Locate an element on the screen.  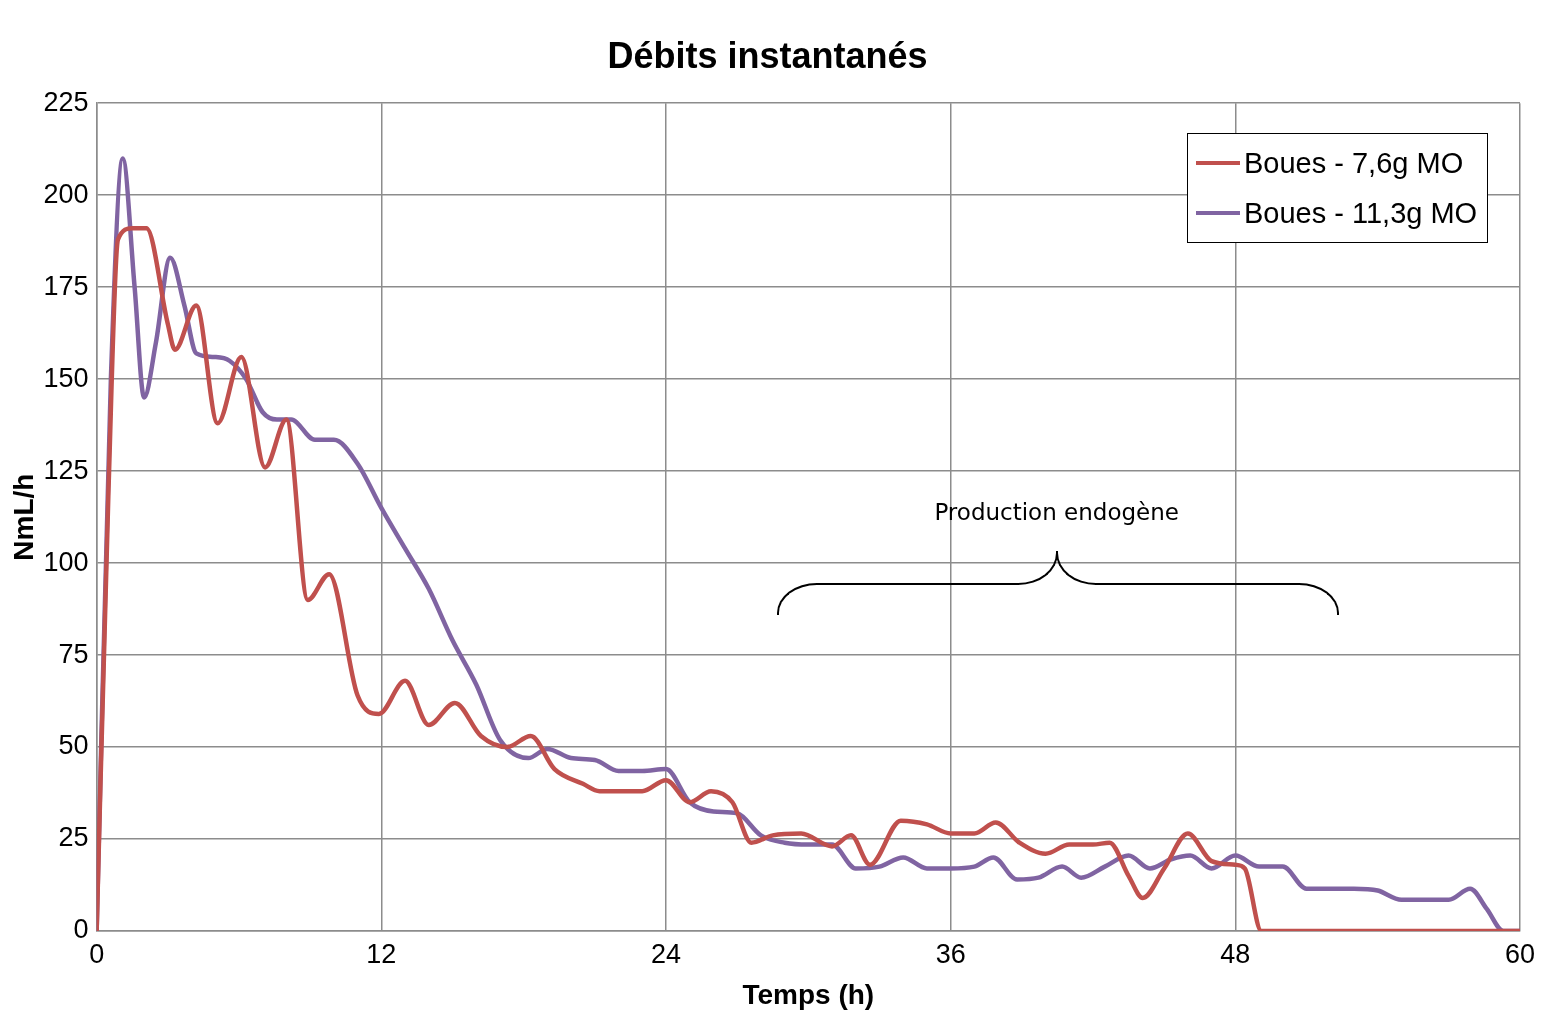
y-tick-label: 175 is located at coordinates (66, 285).